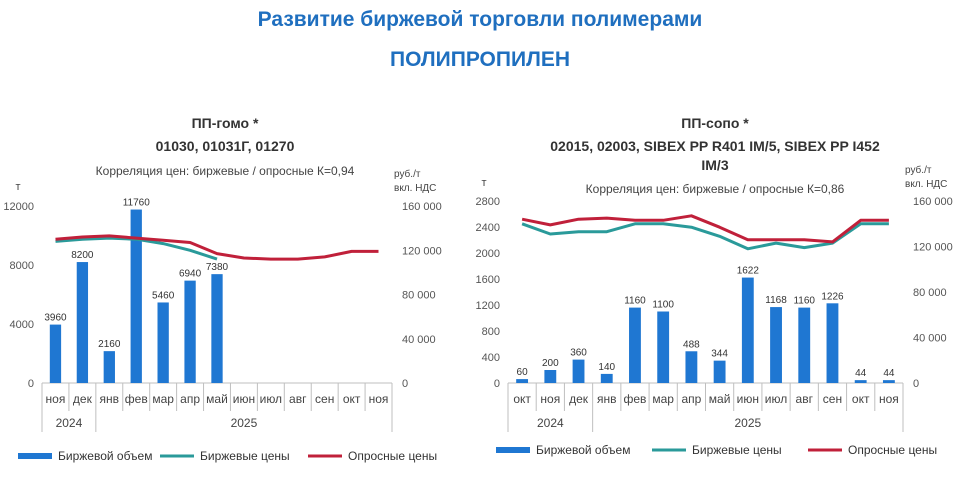 This screenshot has height=485, width=960. What do you see at coordinates (889, 373) in the screenshot?
I see `bar-value-label: 44` at bounding box center [889, 373].